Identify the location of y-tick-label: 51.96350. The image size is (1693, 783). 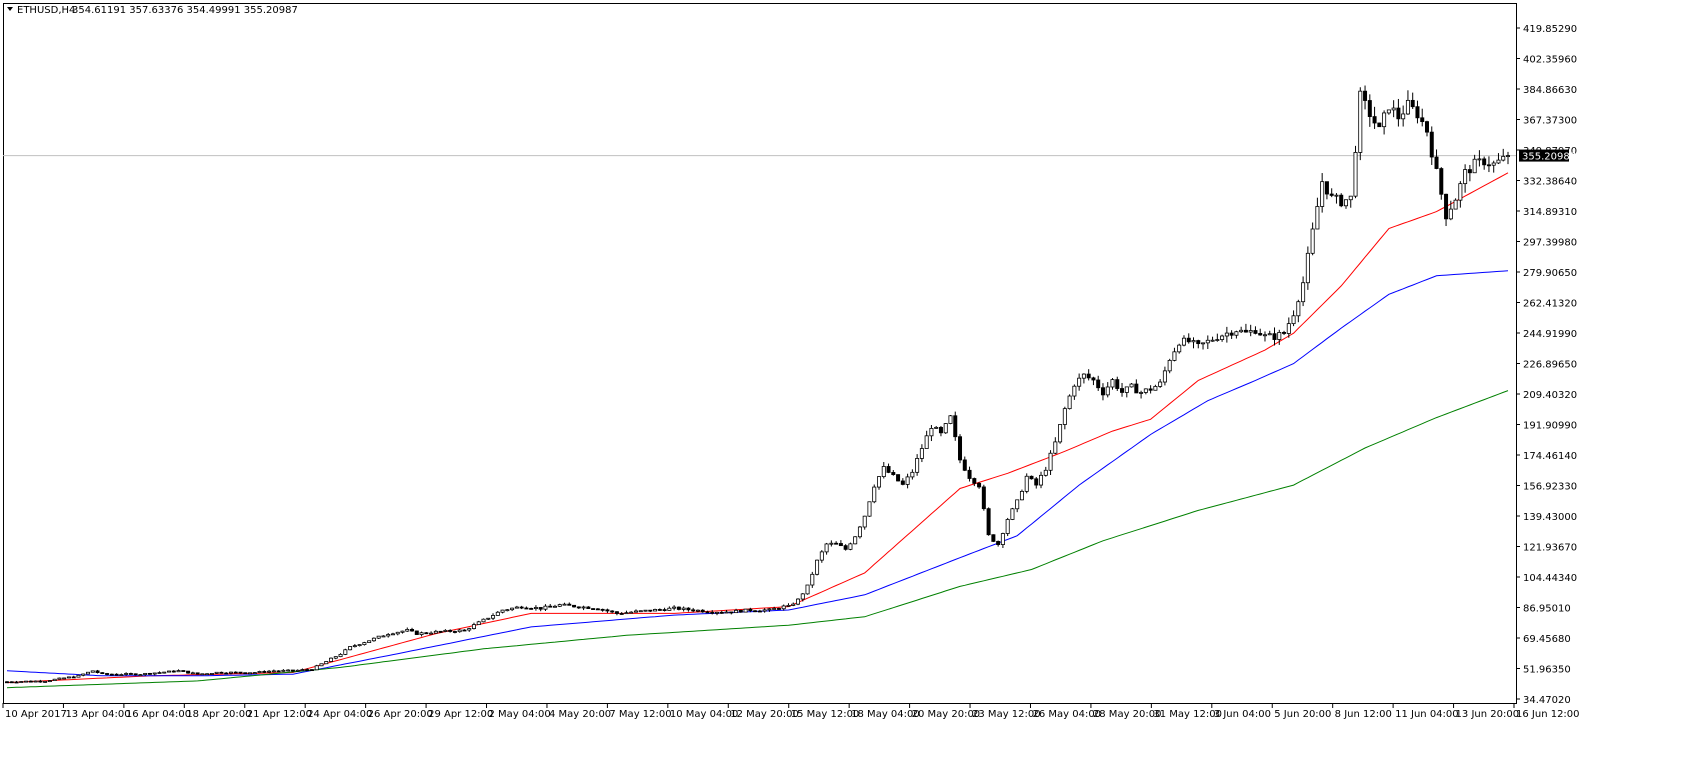
(1547, 670).